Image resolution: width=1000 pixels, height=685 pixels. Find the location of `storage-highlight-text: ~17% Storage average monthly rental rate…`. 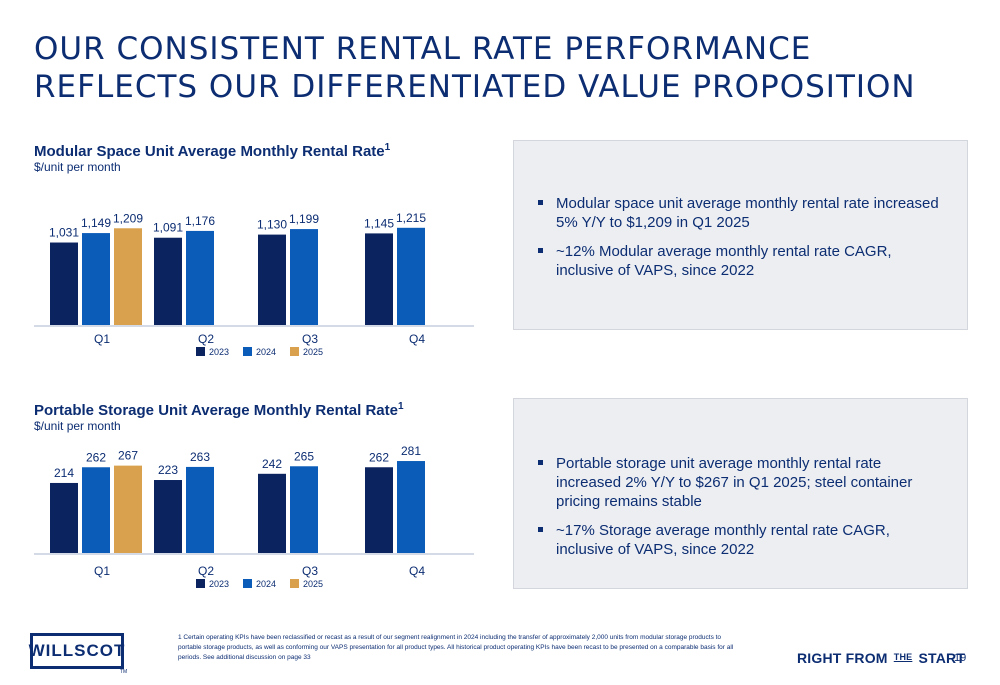

storage-highlight-text: ~17% Storage average monthly rental rate… is located at coordinates (723, 540).